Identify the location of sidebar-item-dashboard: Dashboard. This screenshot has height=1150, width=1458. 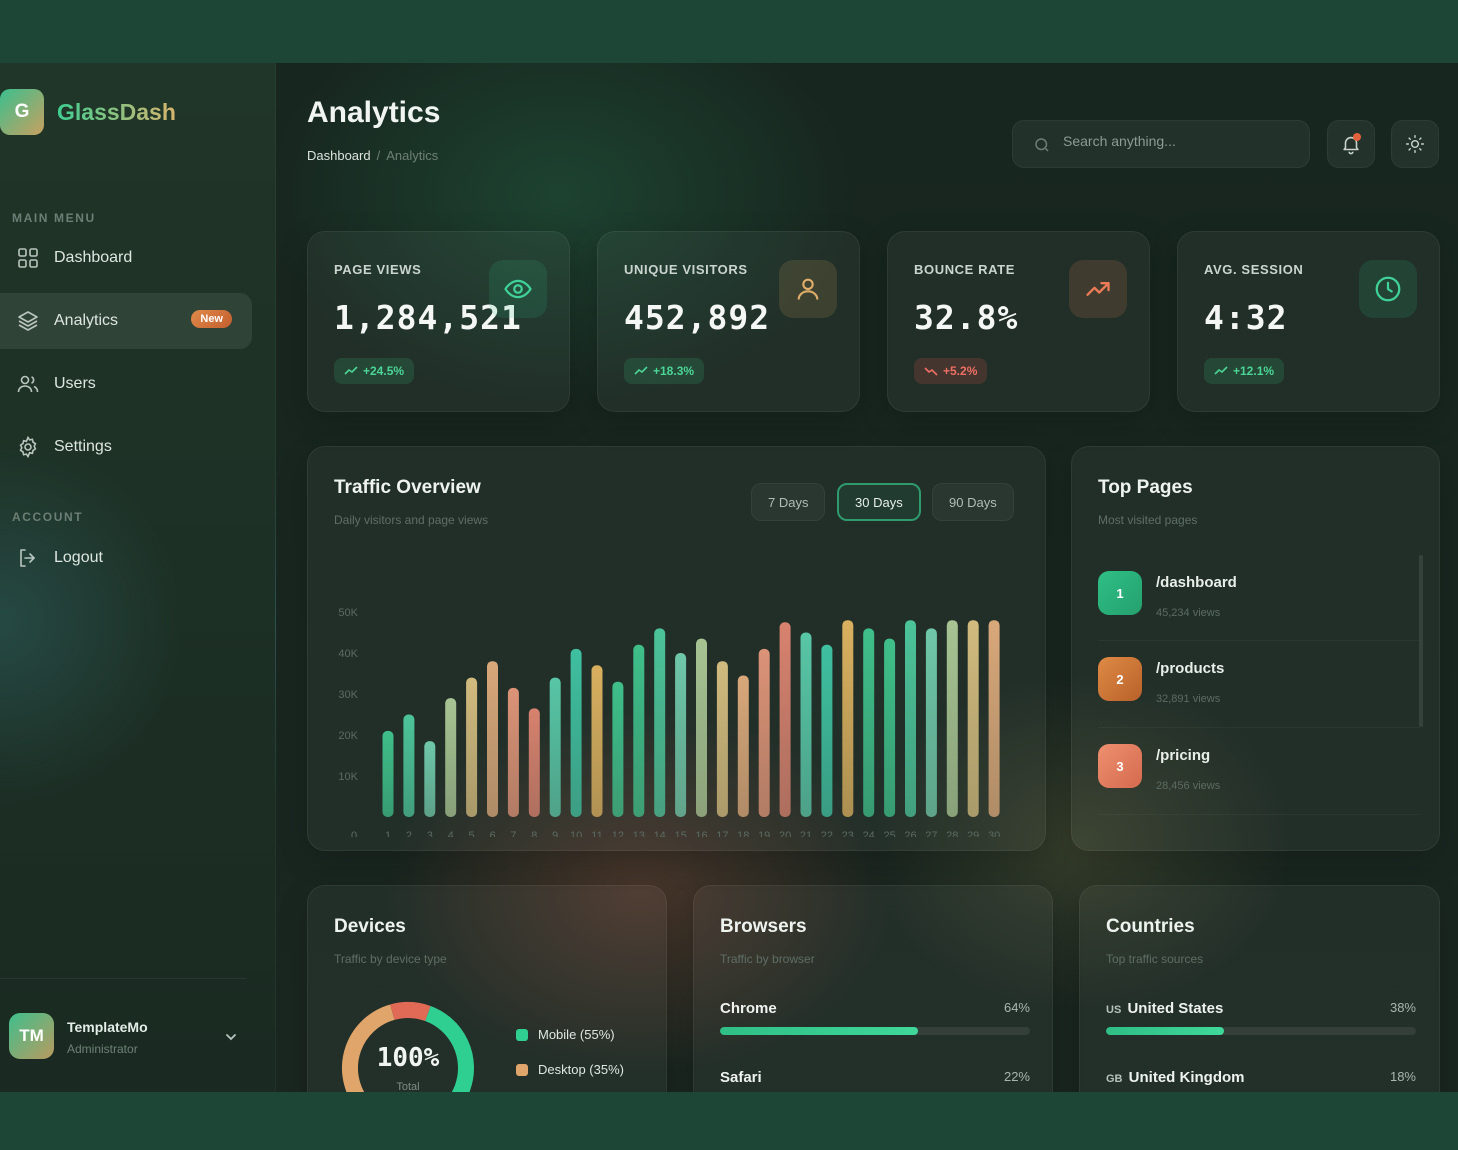
(126, 258).